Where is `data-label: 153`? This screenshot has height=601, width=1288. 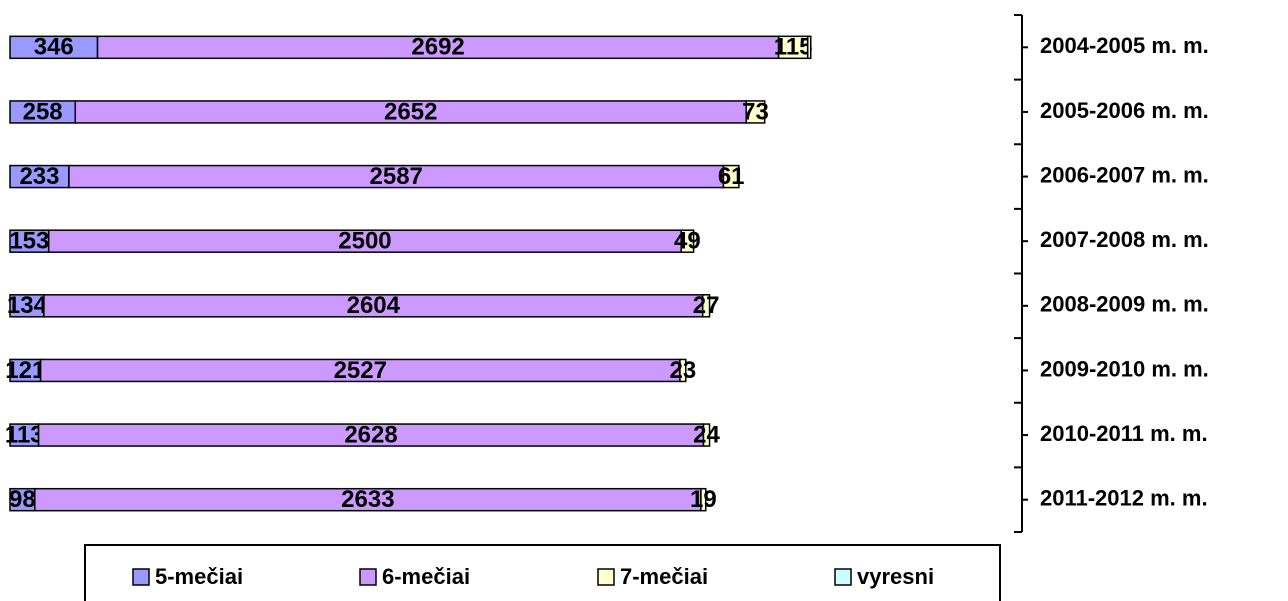 data-label: 153 is located at coordinates (29, 241).